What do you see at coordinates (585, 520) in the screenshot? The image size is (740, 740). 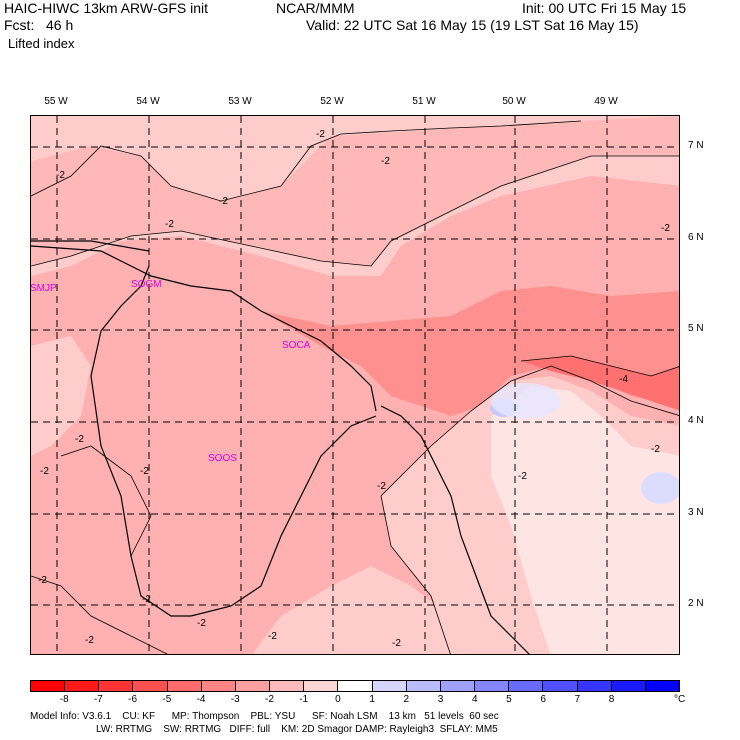 I see `fill-region-se-lightest` at bounding box center [585, 520].